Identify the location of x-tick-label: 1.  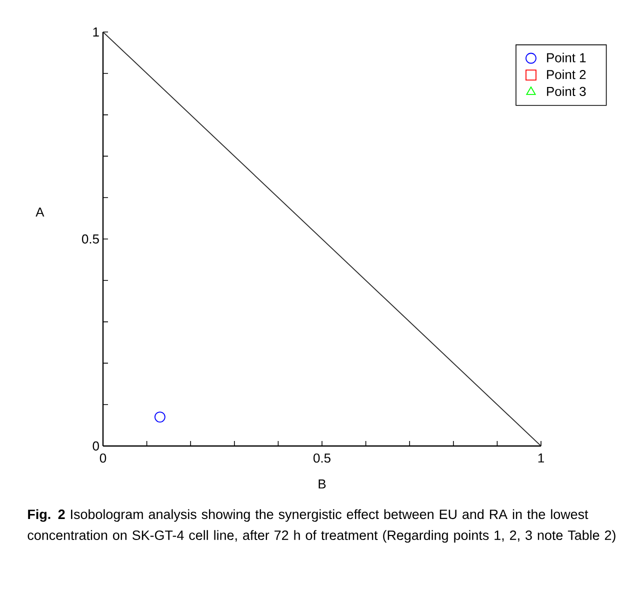
(541, 458).